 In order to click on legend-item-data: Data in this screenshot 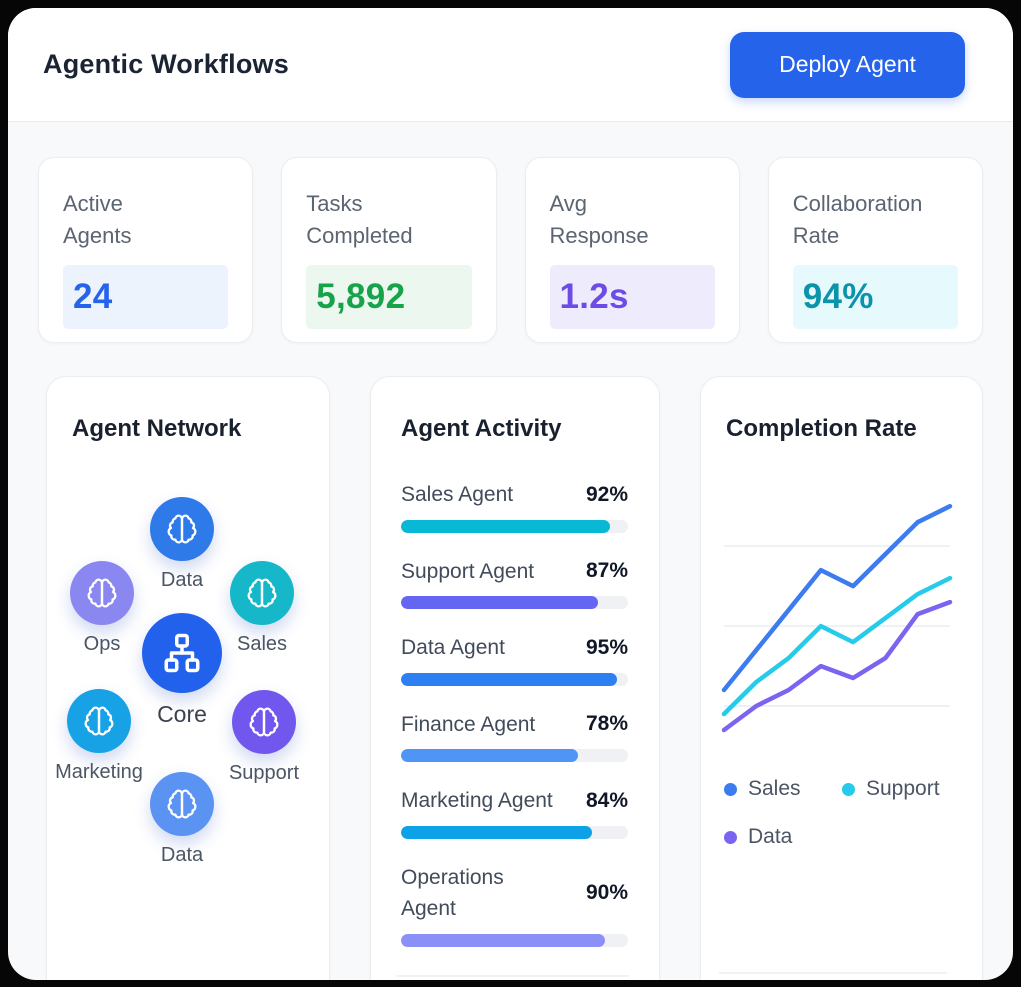, I will do `click(783, 837)`.